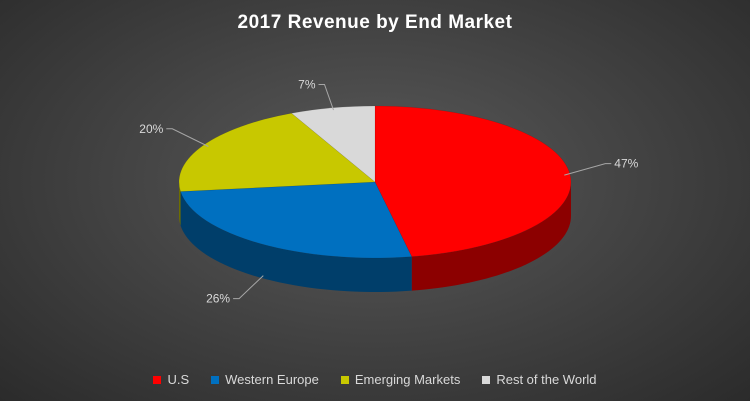 The width and height of the screenshot is (750, 401). I want to click on legend-item-rest-of-world: Rest of the World, so click(539, 379).